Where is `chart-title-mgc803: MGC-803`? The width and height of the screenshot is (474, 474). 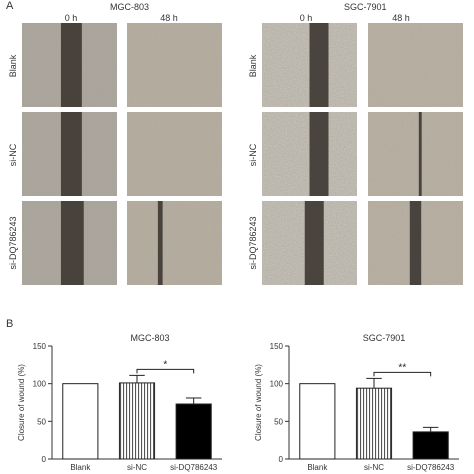 chart-title-mgc803: MGC-803 is located at coordinates (150, 338).